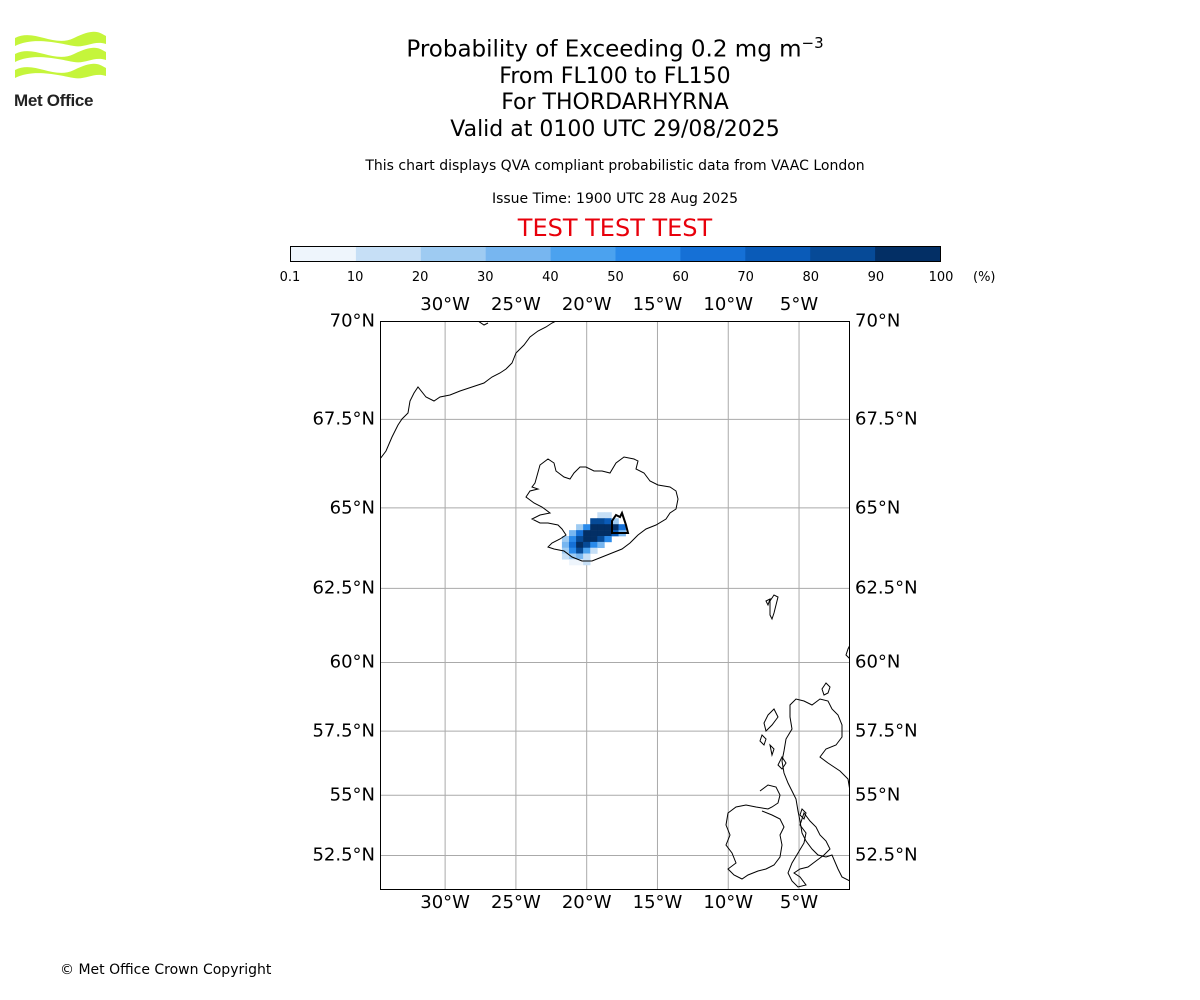 The width and height of the screenshot is (1200, 1000). I want to click on latitude-label: 62.5°N, so click(343, 588).